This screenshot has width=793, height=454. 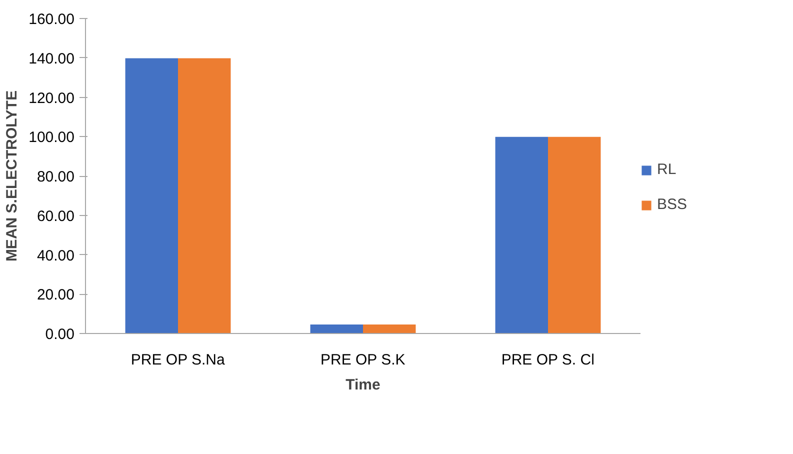 What do you see at coordinates (60, 334) in the screenshot?
I see `y-tick-label: 0.00` at bounding box center [60, 334].